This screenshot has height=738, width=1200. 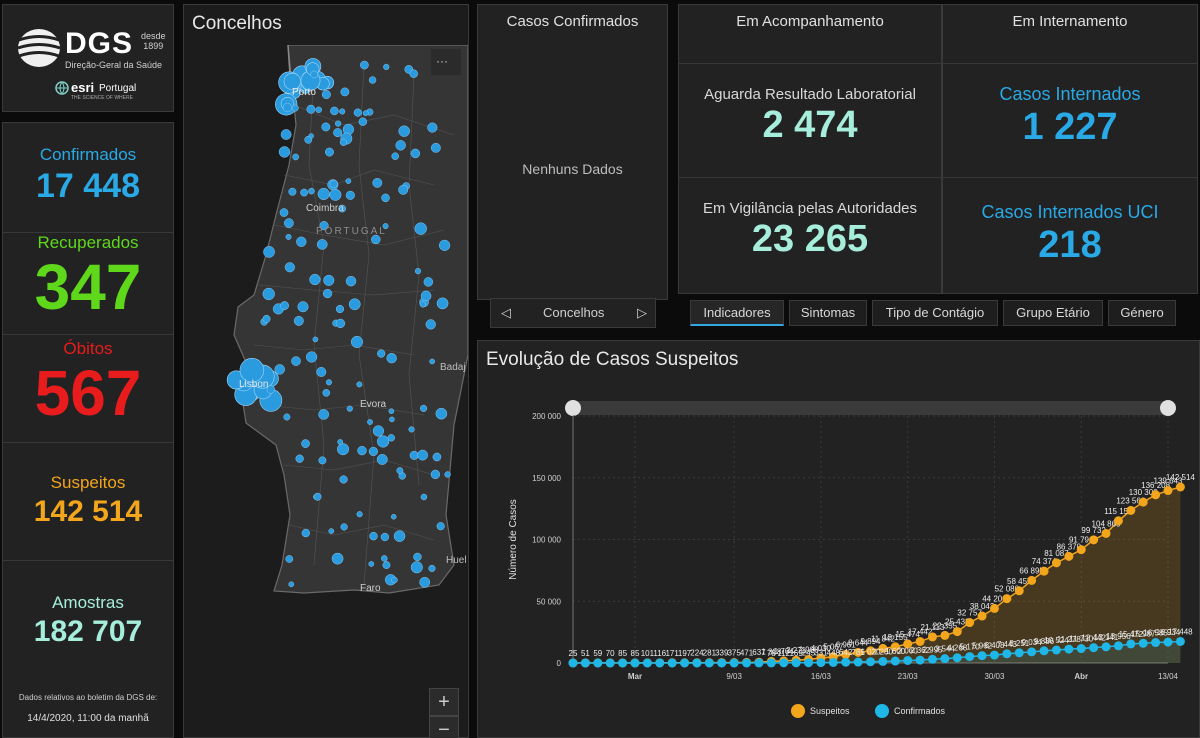 What do you see at coordinates (1142, 313) in the screenshot?
I see `tab-genero: Género` at bounding box center [1142, 313].